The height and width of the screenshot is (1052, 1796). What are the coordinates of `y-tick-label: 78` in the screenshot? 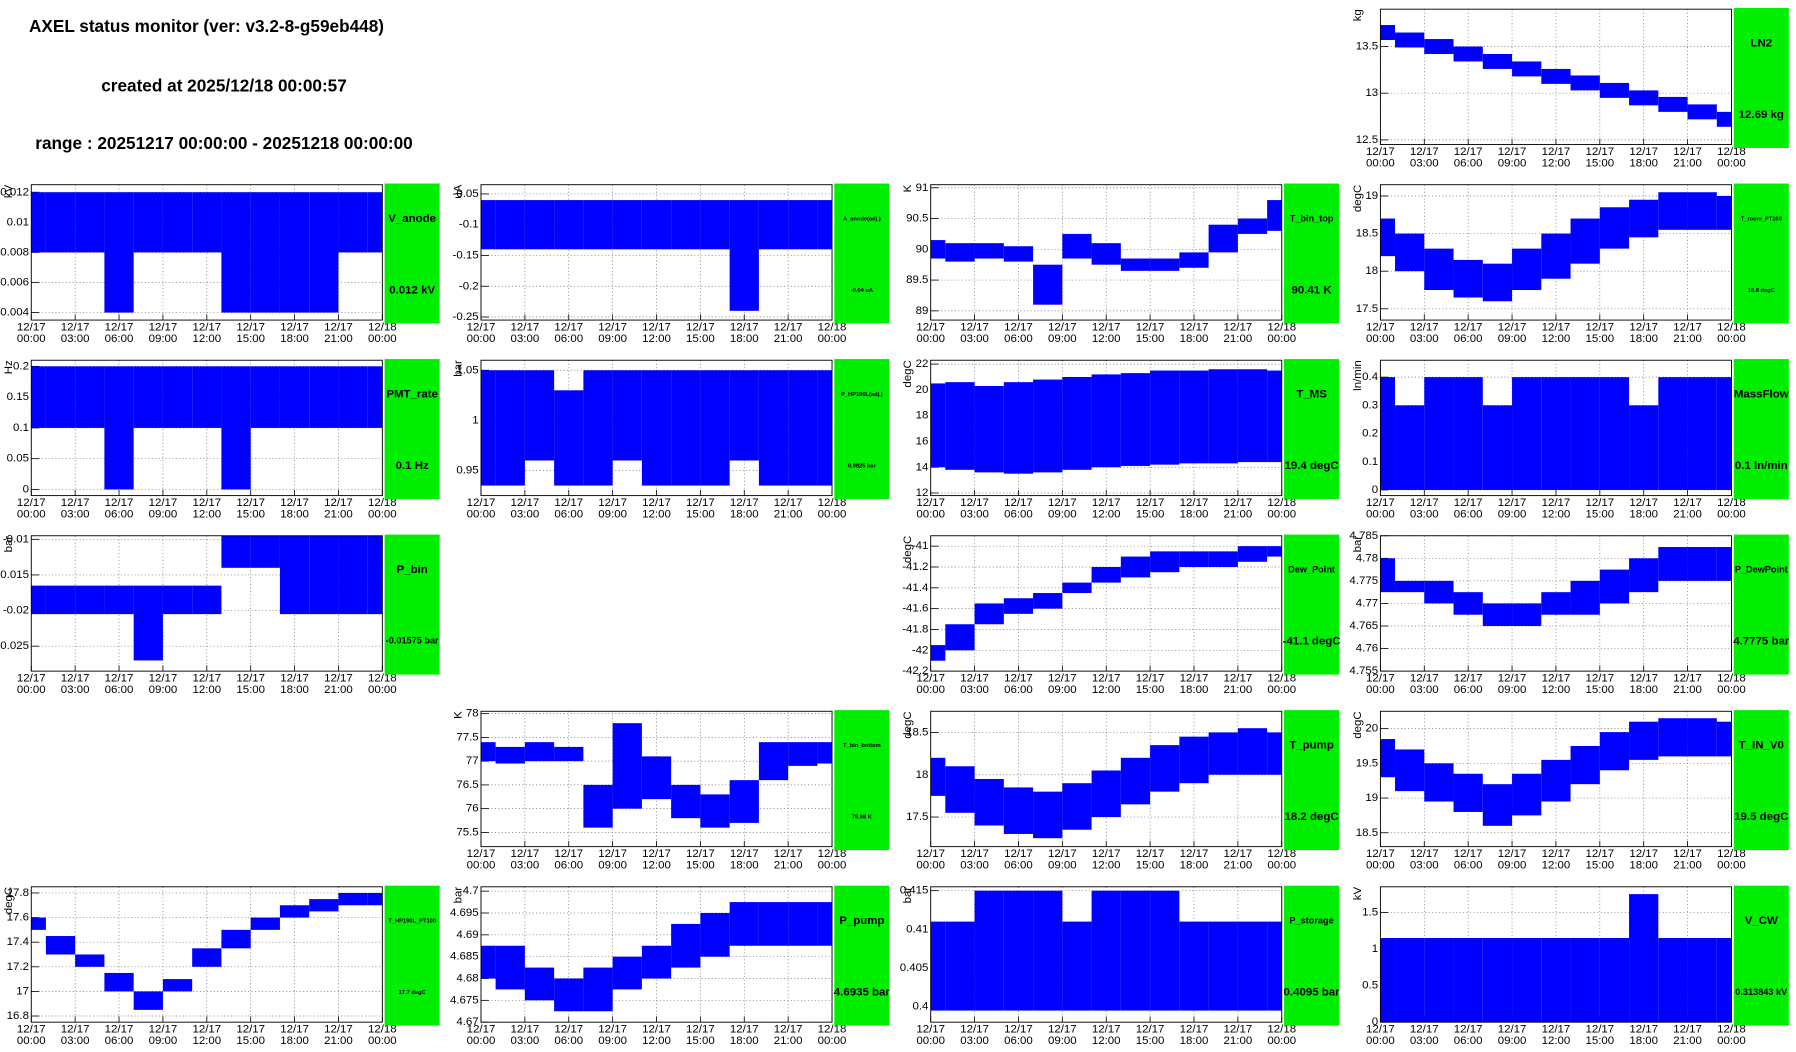 It's located at (472, 714).